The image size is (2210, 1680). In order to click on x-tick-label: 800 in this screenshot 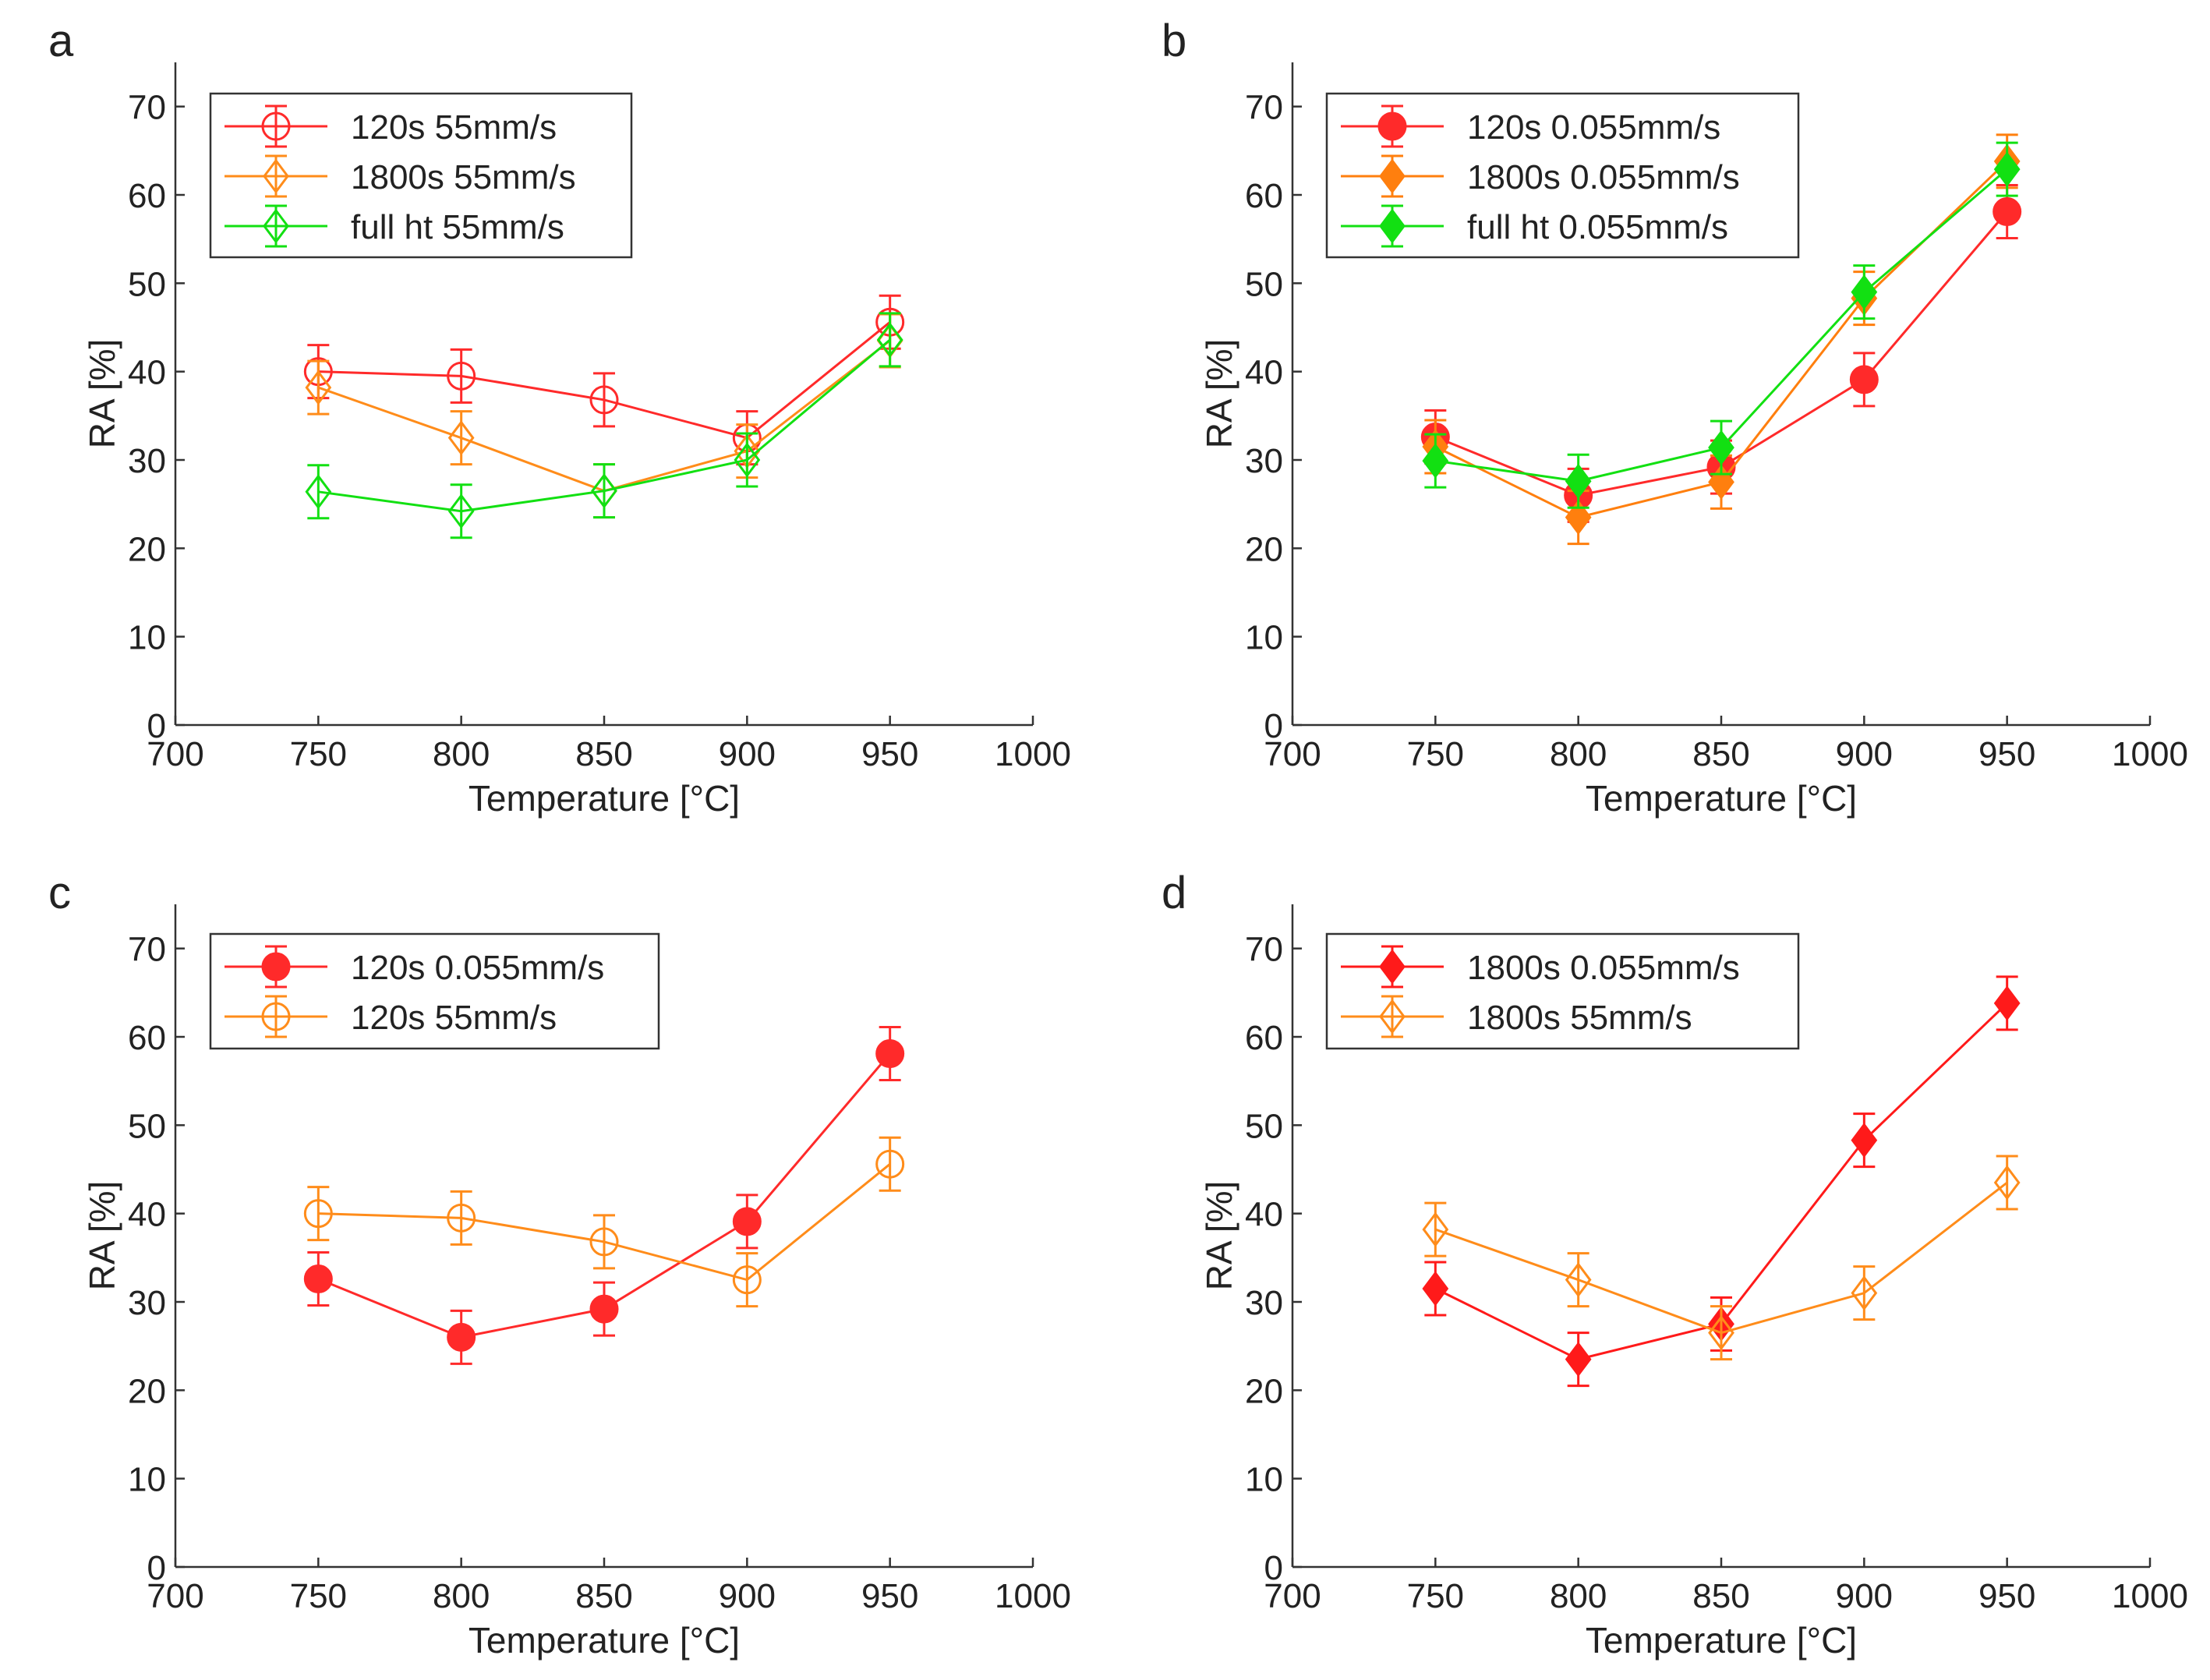, I will do `click(462, 1596)`.